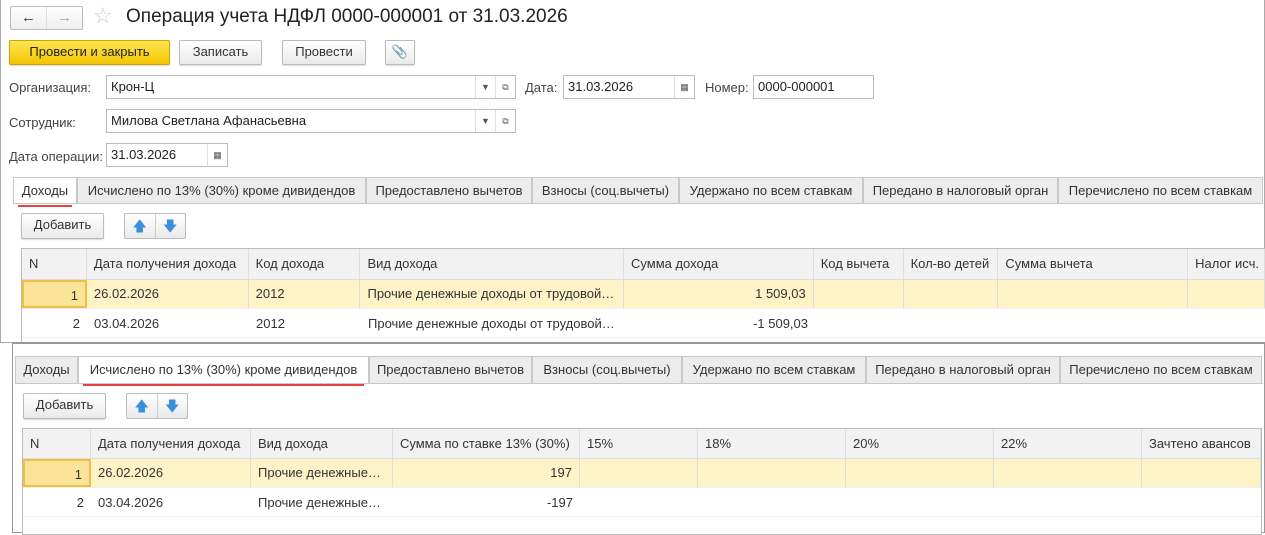 Image resolution: width=1265 pixels, height=535 pixels. Describe the element at coordinates (642, 502) in the screenshot. I see `table-row: 2 03.04.2026 Прочие денежные… -197` at that location.